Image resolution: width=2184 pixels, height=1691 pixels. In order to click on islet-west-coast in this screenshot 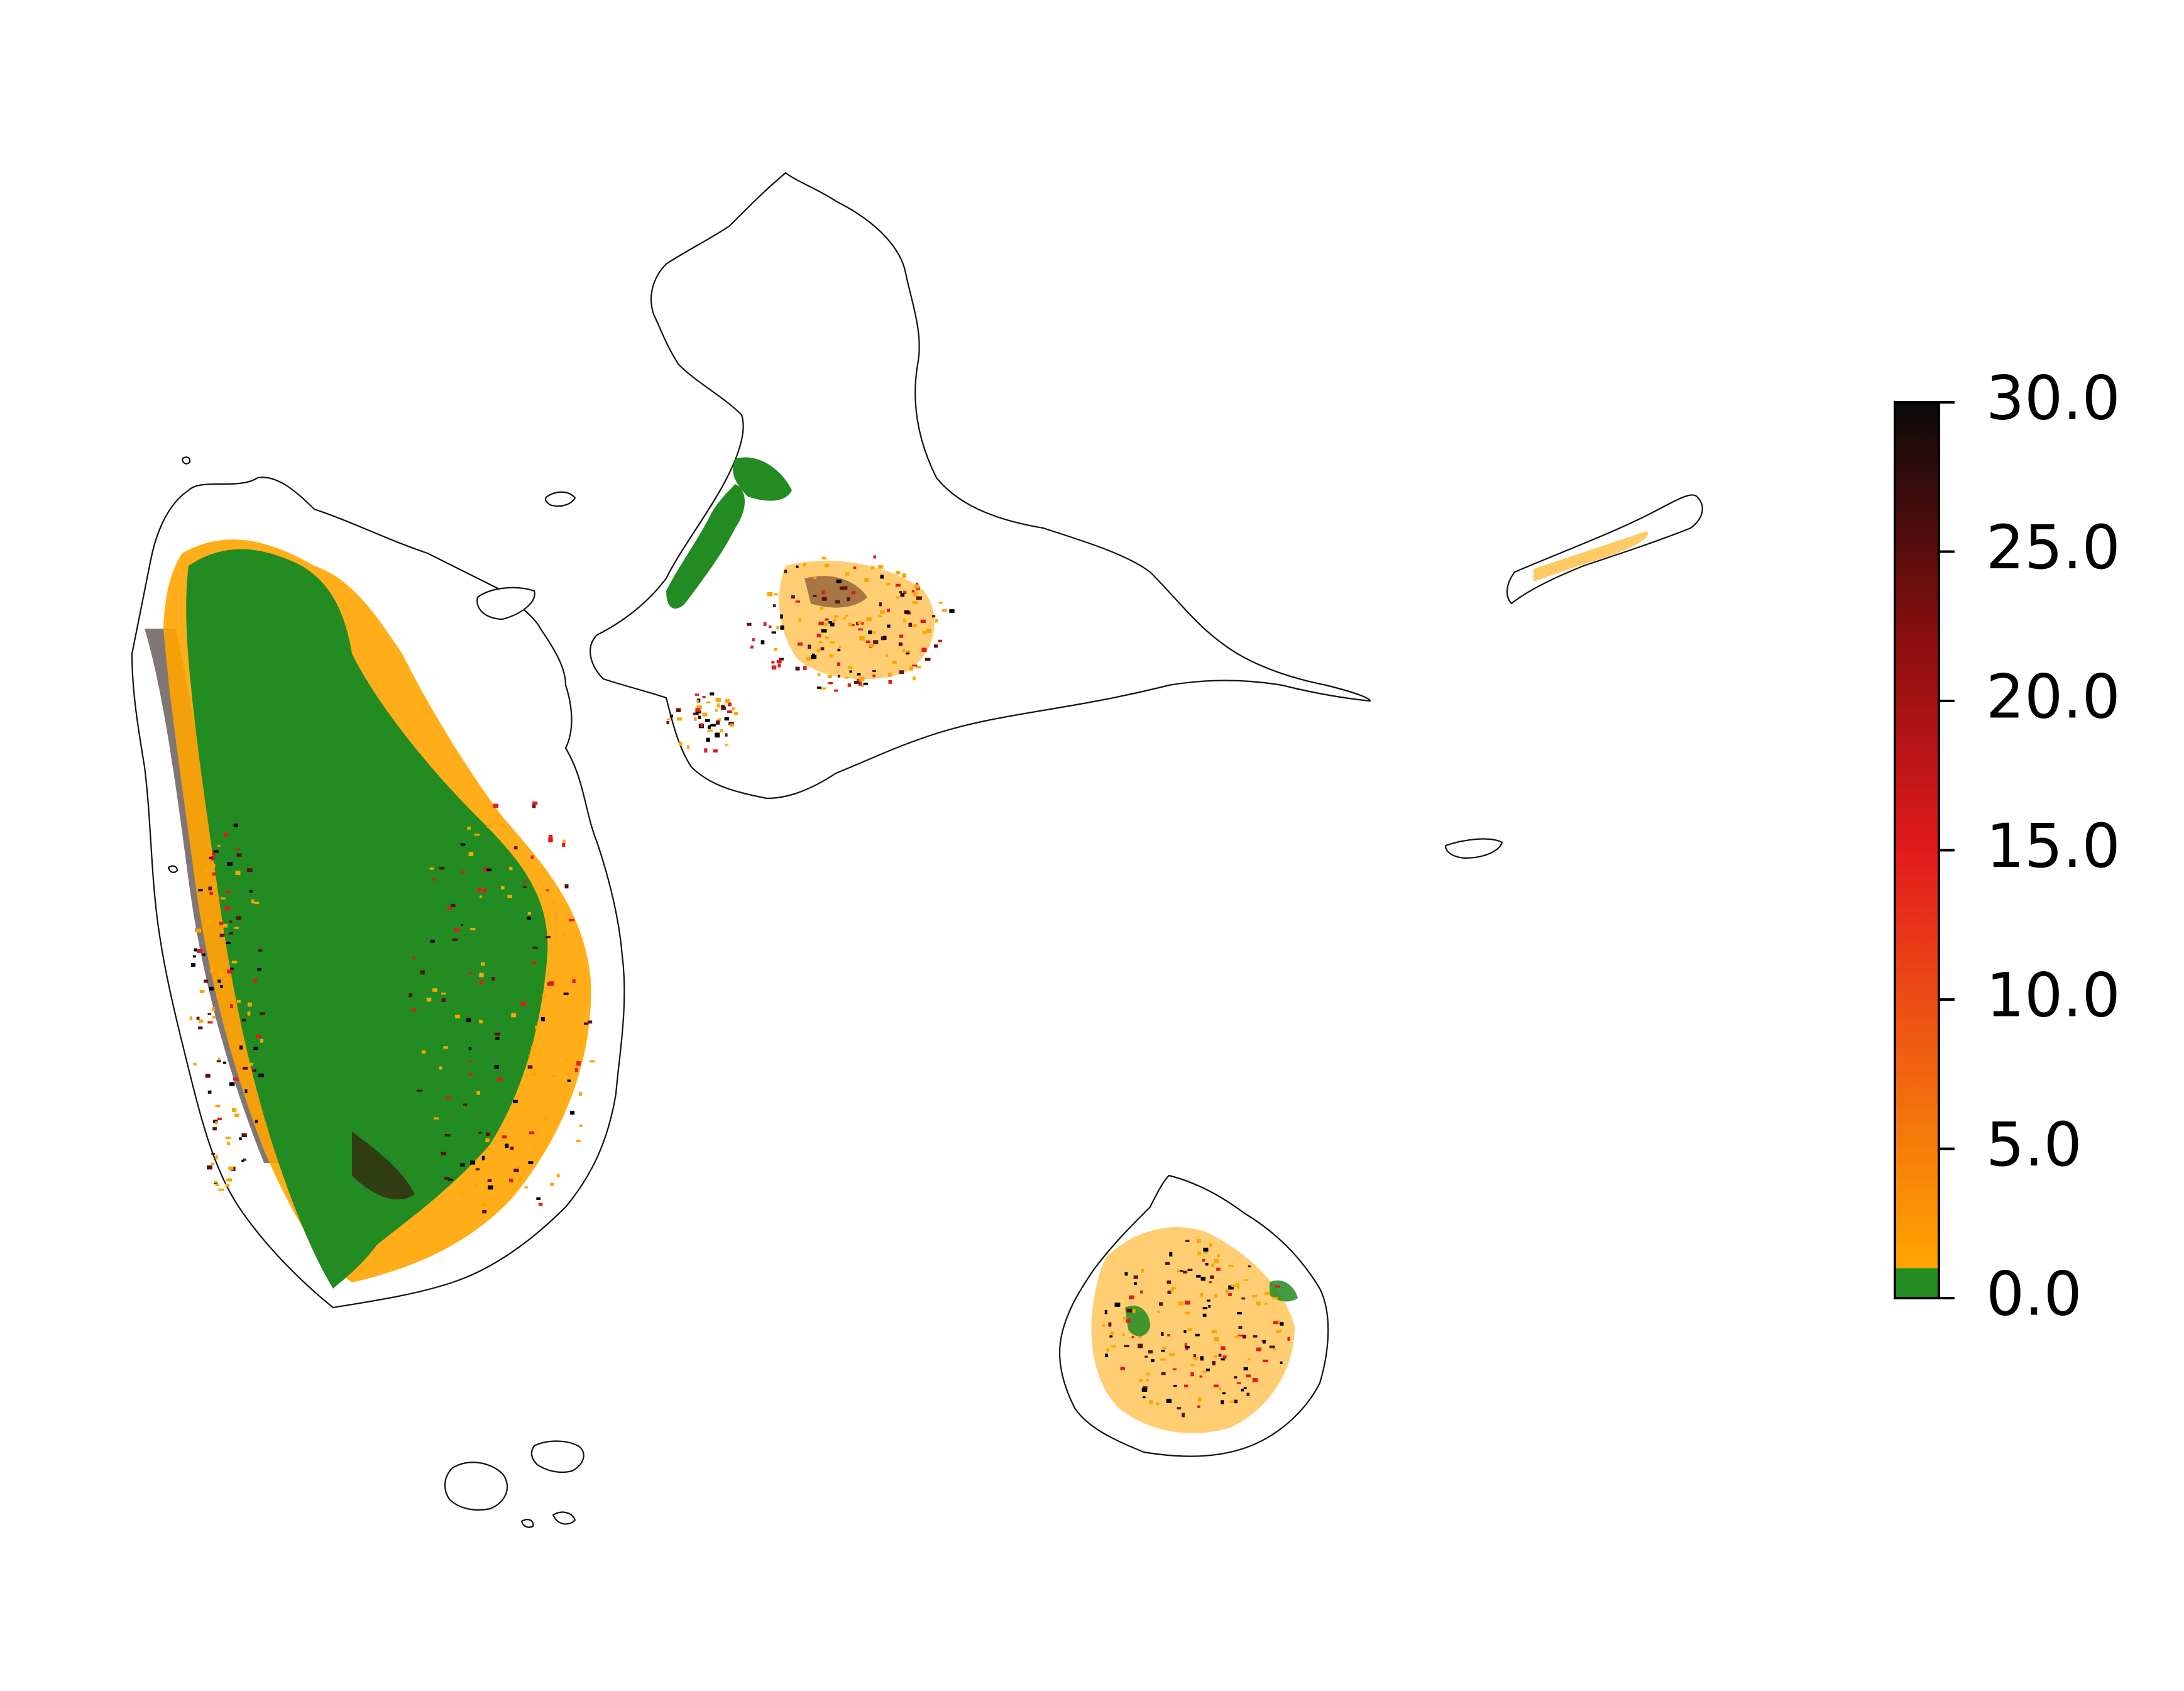, I will do `click(172, 869)`.